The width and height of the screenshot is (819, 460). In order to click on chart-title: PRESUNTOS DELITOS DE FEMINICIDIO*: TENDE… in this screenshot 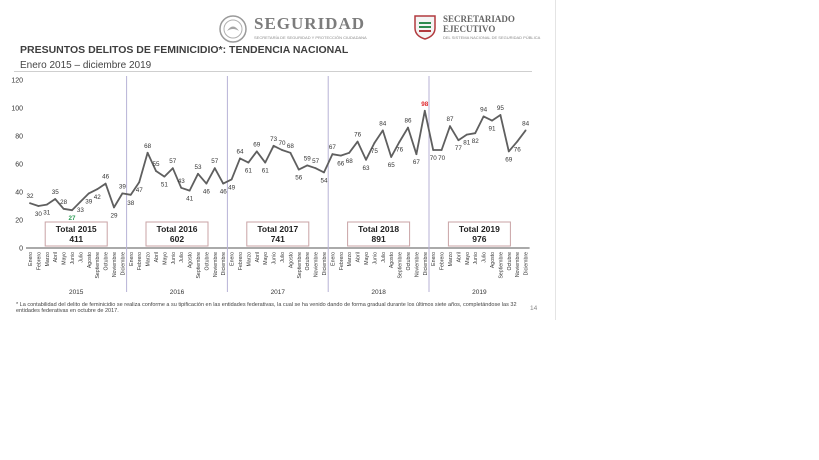, I will do `click(184, 50)`.